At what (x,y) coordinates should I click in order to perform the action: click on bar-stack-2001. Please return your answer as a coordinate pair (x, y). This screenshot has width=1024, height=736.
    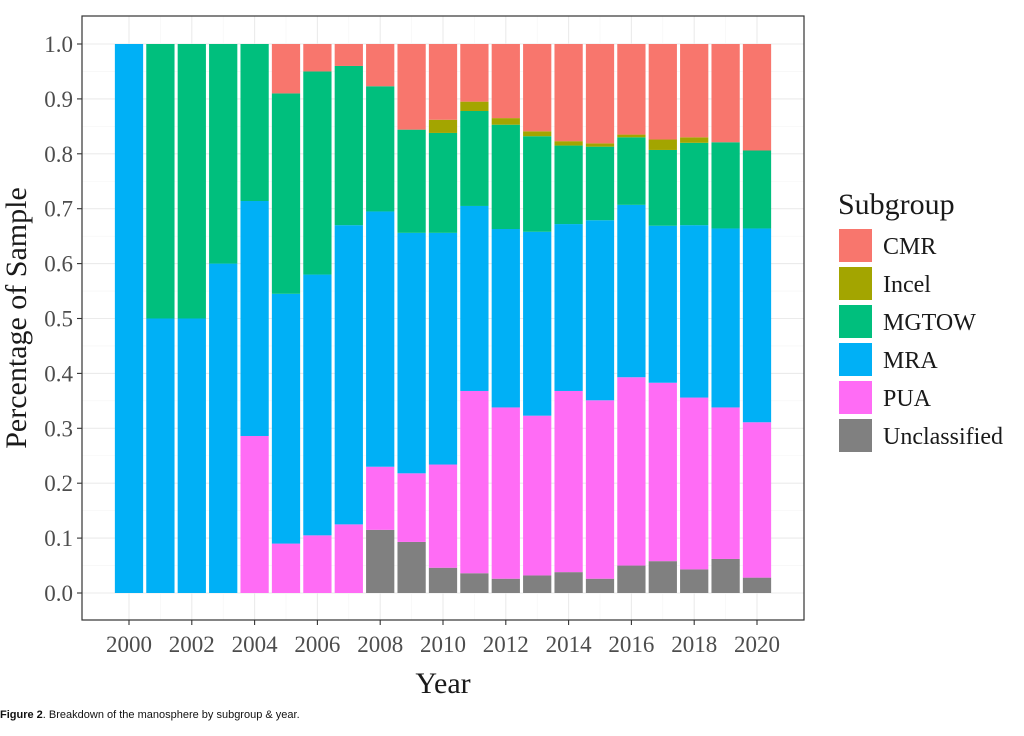
    Looking at the image, I should click on (160, 318).